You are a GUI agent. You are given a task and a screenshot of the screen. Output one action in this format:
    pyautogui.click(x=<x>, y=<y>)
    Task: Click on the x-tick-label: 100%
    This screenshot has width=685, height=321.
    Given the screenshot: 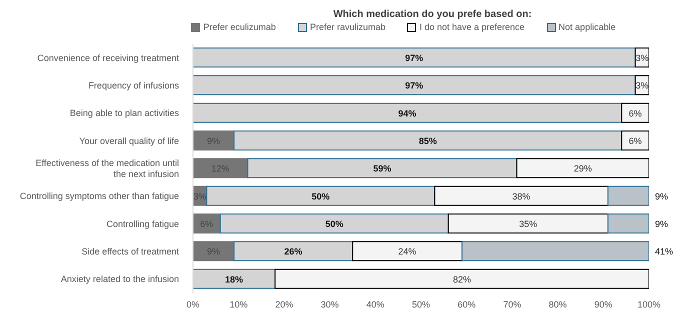 What is the action you would take?
    pyautogui.click(x=649, y=304)
    